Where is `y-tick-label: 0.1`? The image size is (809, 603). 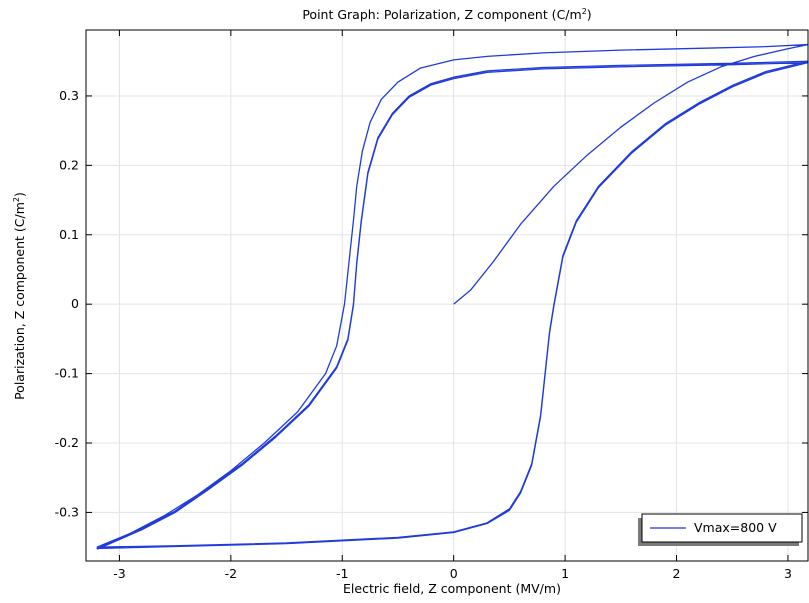
y-tick-label: 0.1 is located at coordinates (69, 234).